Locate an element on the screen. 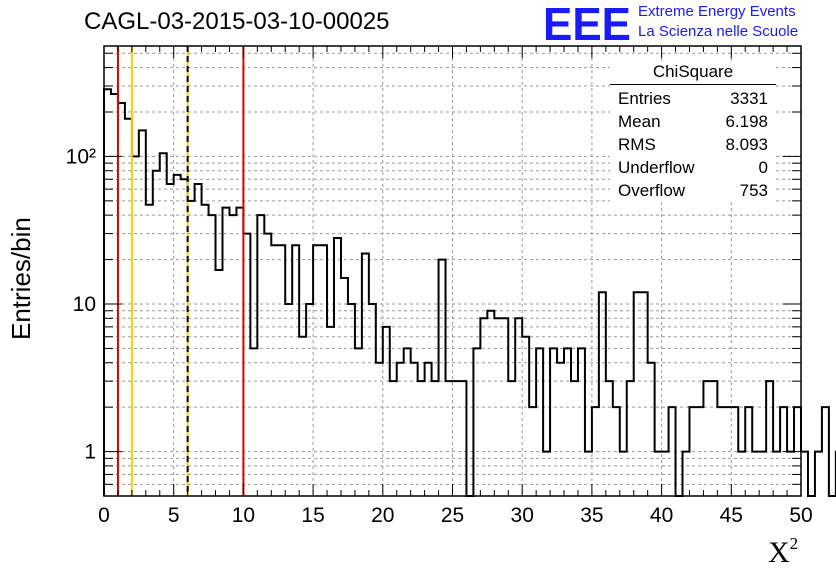 This screenshot has height=572, width=836. stats-label: Entries is located at coordinates (644, 98).